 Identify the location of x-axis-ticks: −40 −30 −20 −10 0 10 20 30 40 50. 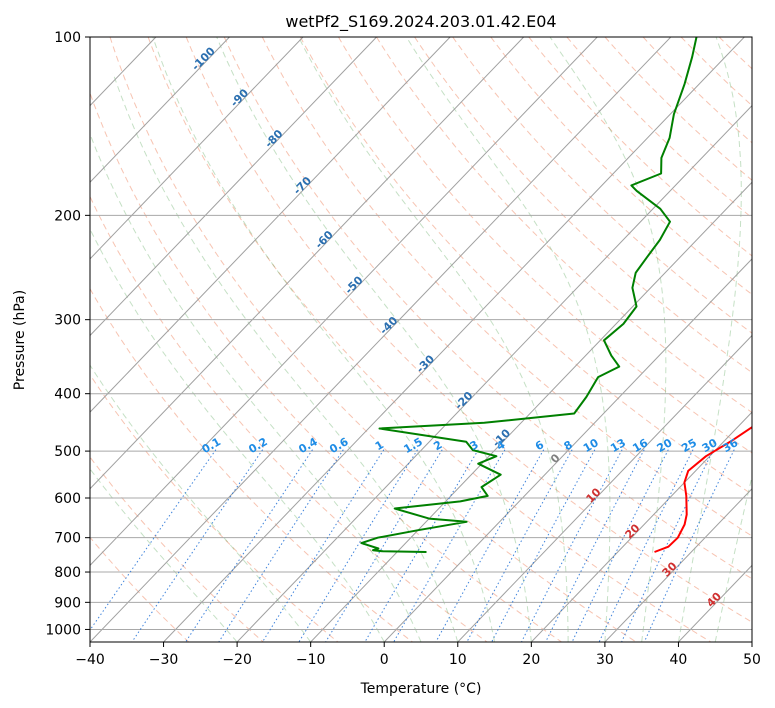
(418, 655).